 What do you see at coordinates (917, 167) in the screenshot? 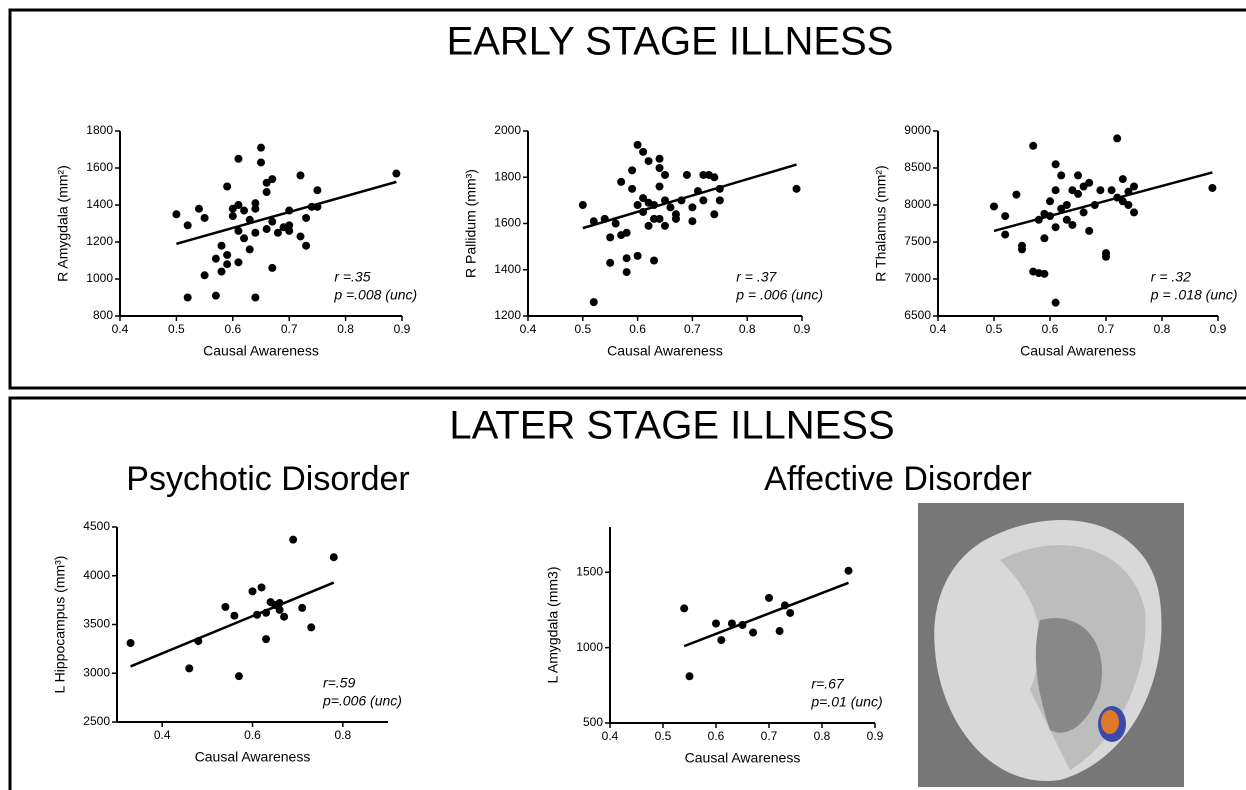
I see `y-tick-label: 8500` at bounding box center [917, 167].